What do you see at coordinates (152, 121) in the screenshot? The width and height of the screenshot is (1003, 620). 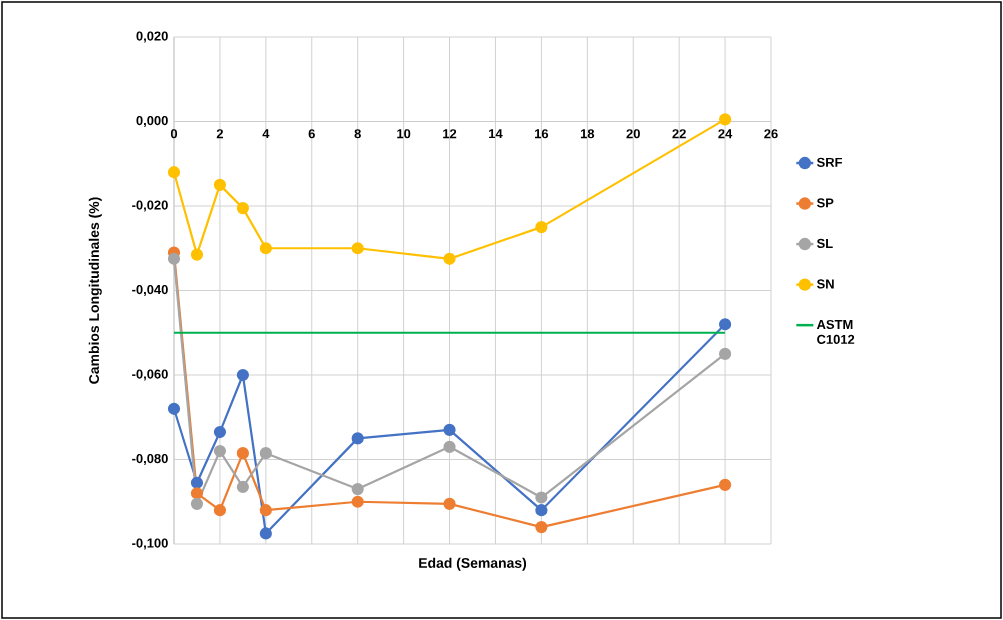 I see `y-tick-label: 0,000` at bounding box center [152, 121].